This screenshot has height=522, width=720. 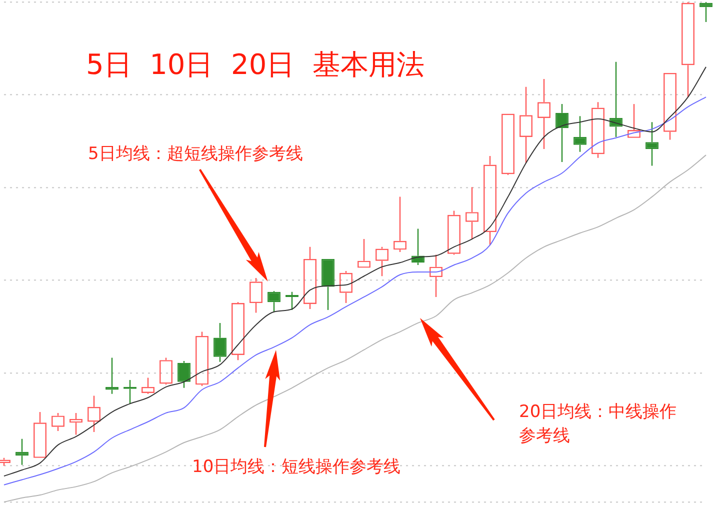 I want to click on text: 5日 10日 20日 基本用法, so click(x=255, y=65).